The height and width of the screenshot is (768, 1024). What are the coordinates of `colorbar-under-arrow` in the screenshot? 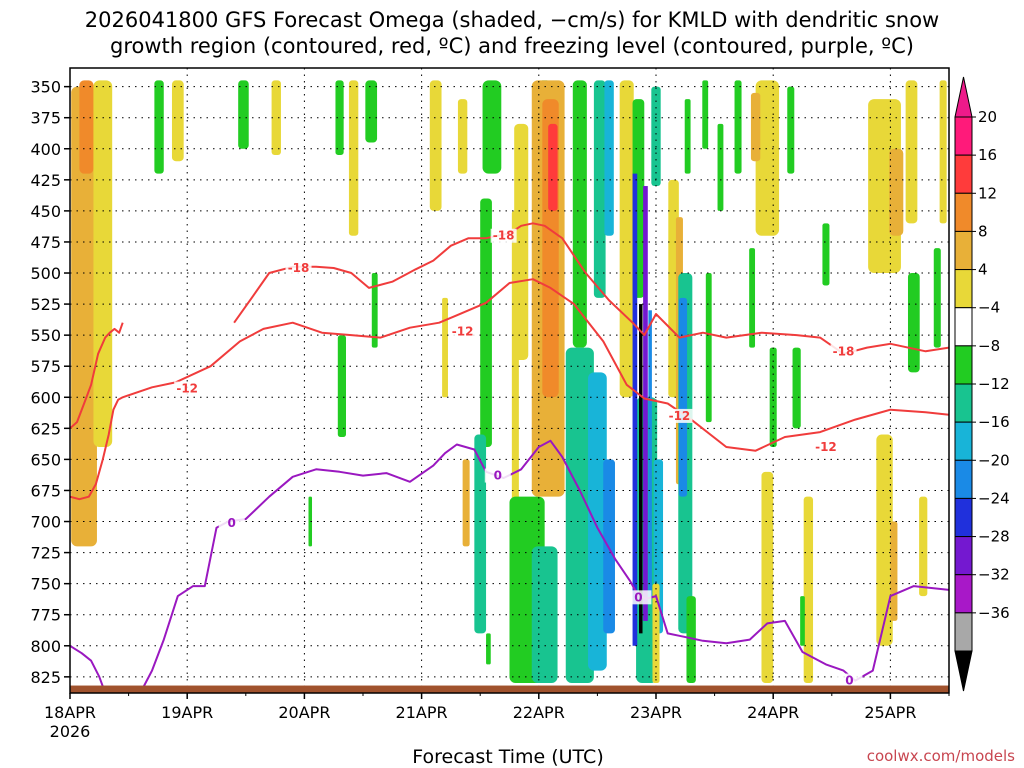 It's located at (963, 671).